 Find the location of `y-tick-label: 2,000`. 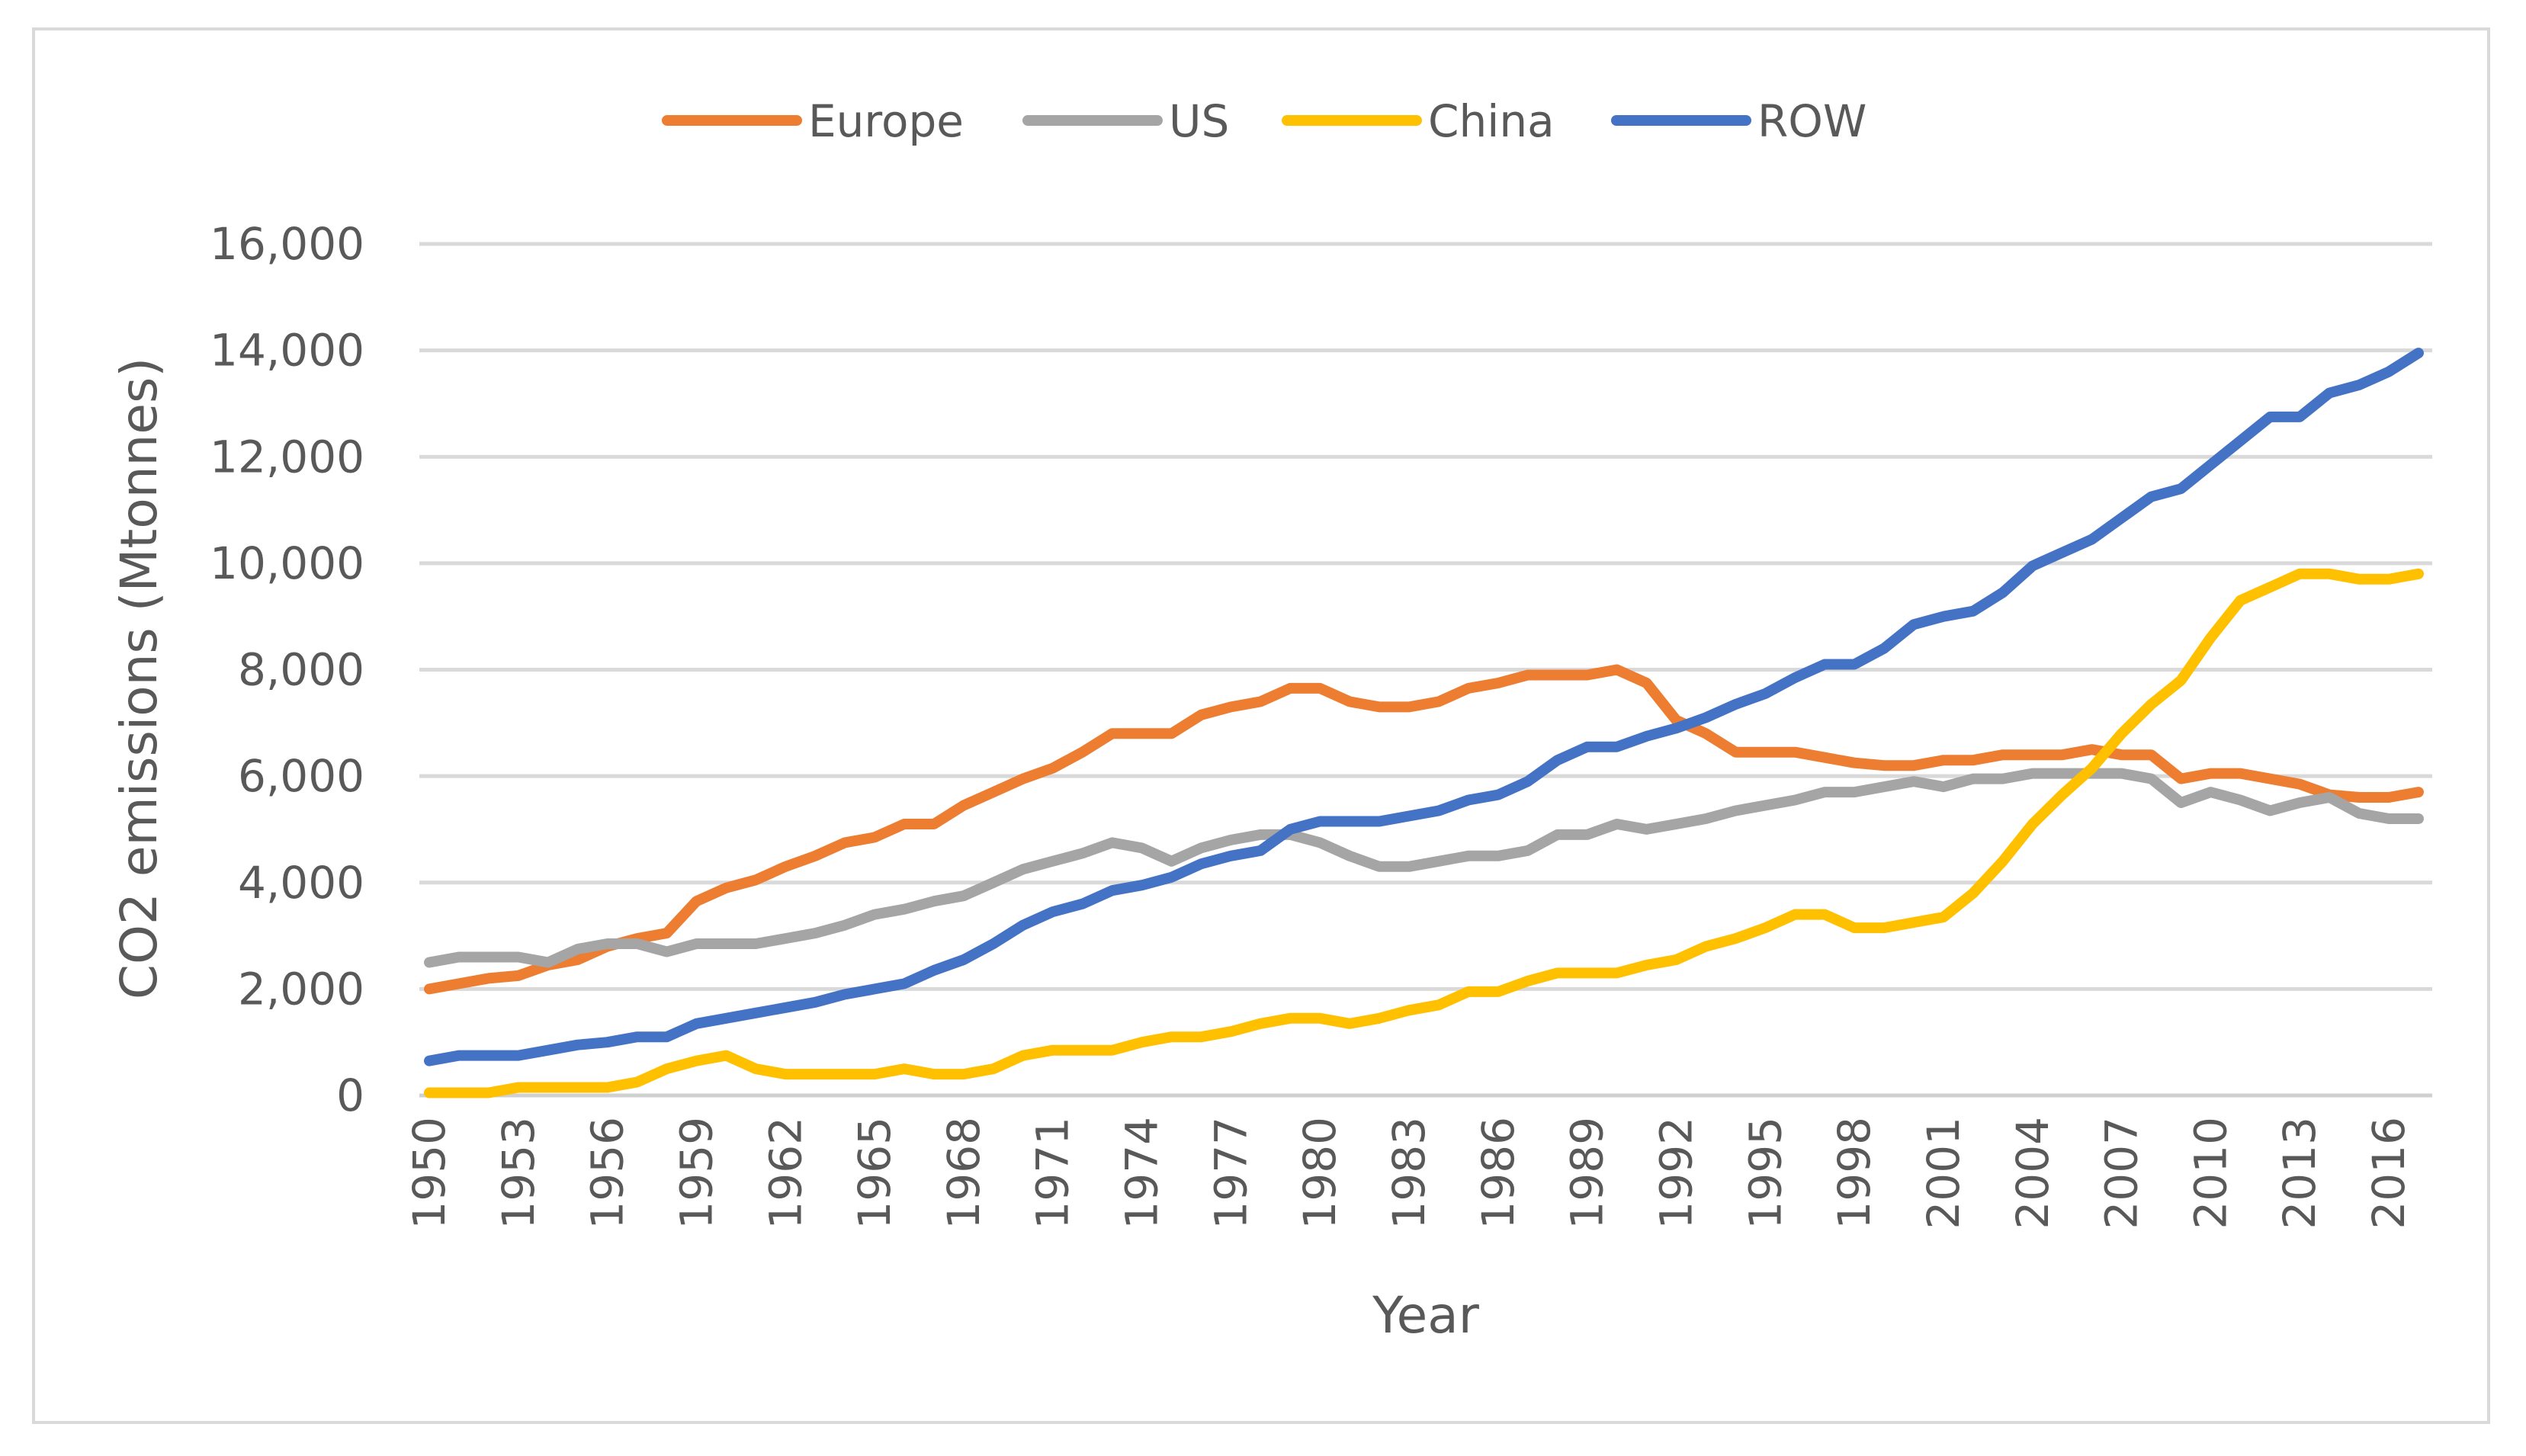

y-tick-label: 2,000 is located at coordinates (301, 989).